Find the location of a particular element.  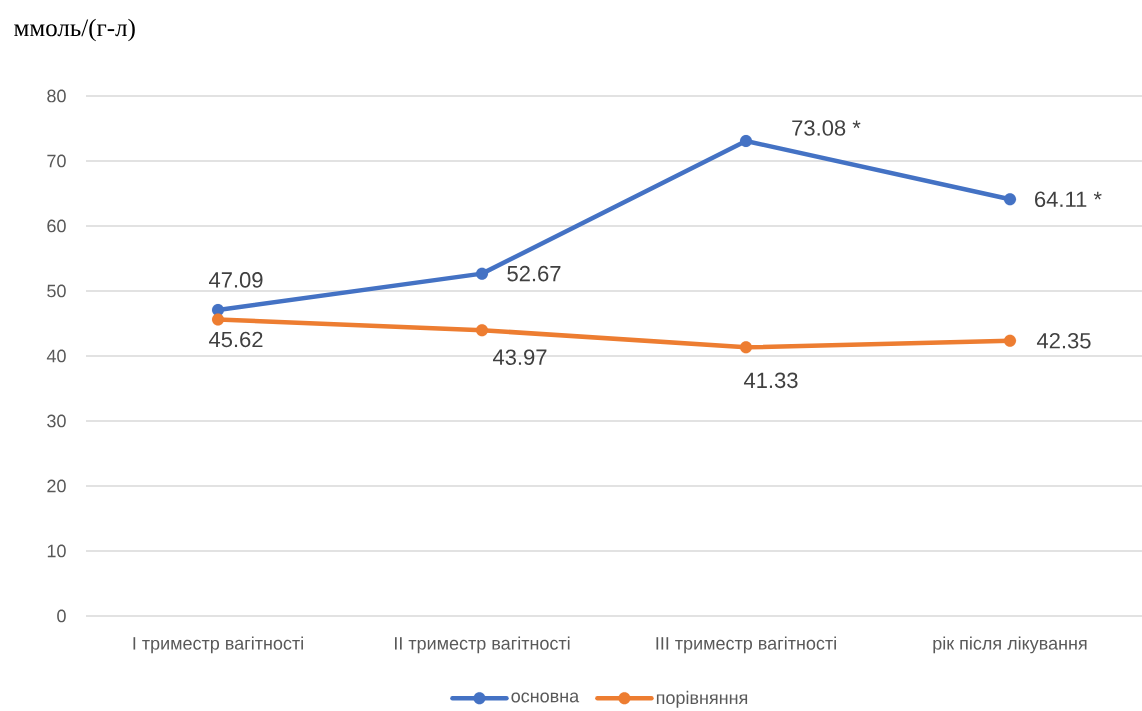

legend-label: порівняння is located at coordinates (702, 699).